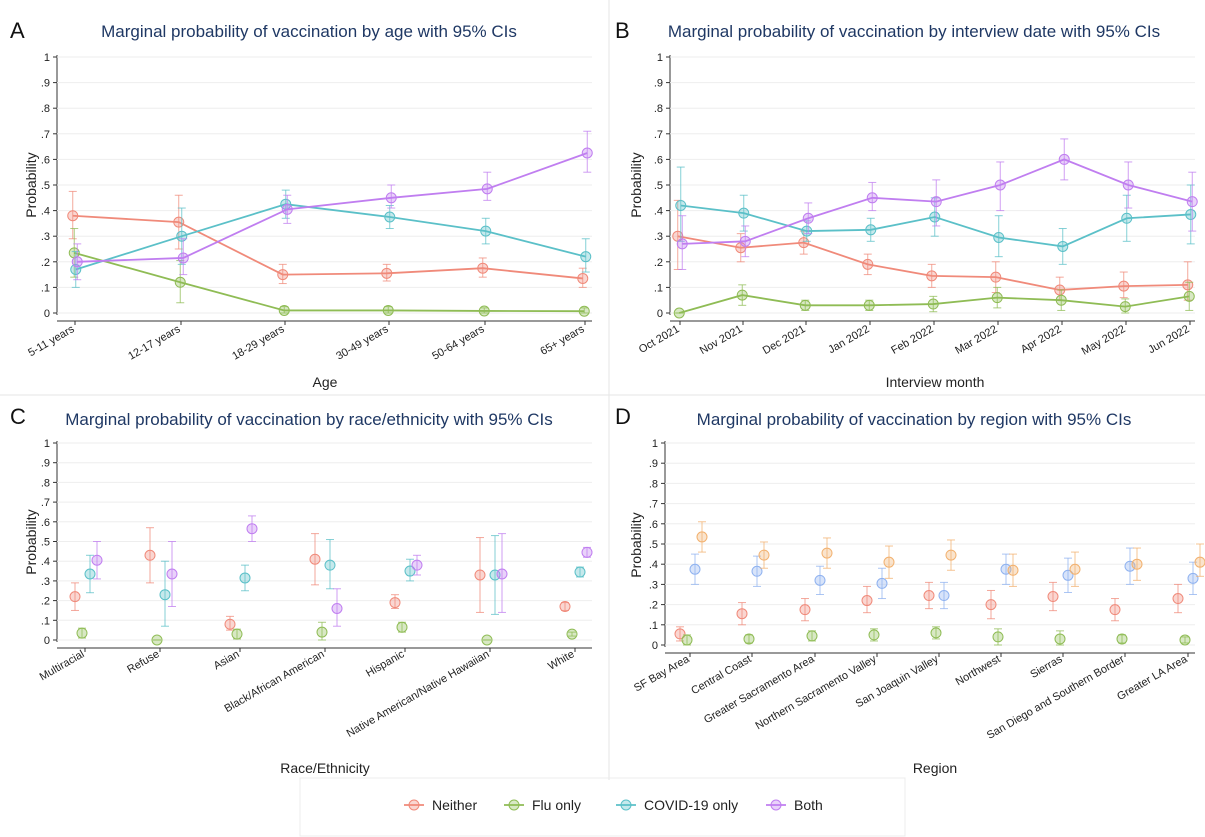  What do you see at coordinates (653, 606) in the screenshot?
I see `y-tick-label: .2` at bounding box center [653, 606].